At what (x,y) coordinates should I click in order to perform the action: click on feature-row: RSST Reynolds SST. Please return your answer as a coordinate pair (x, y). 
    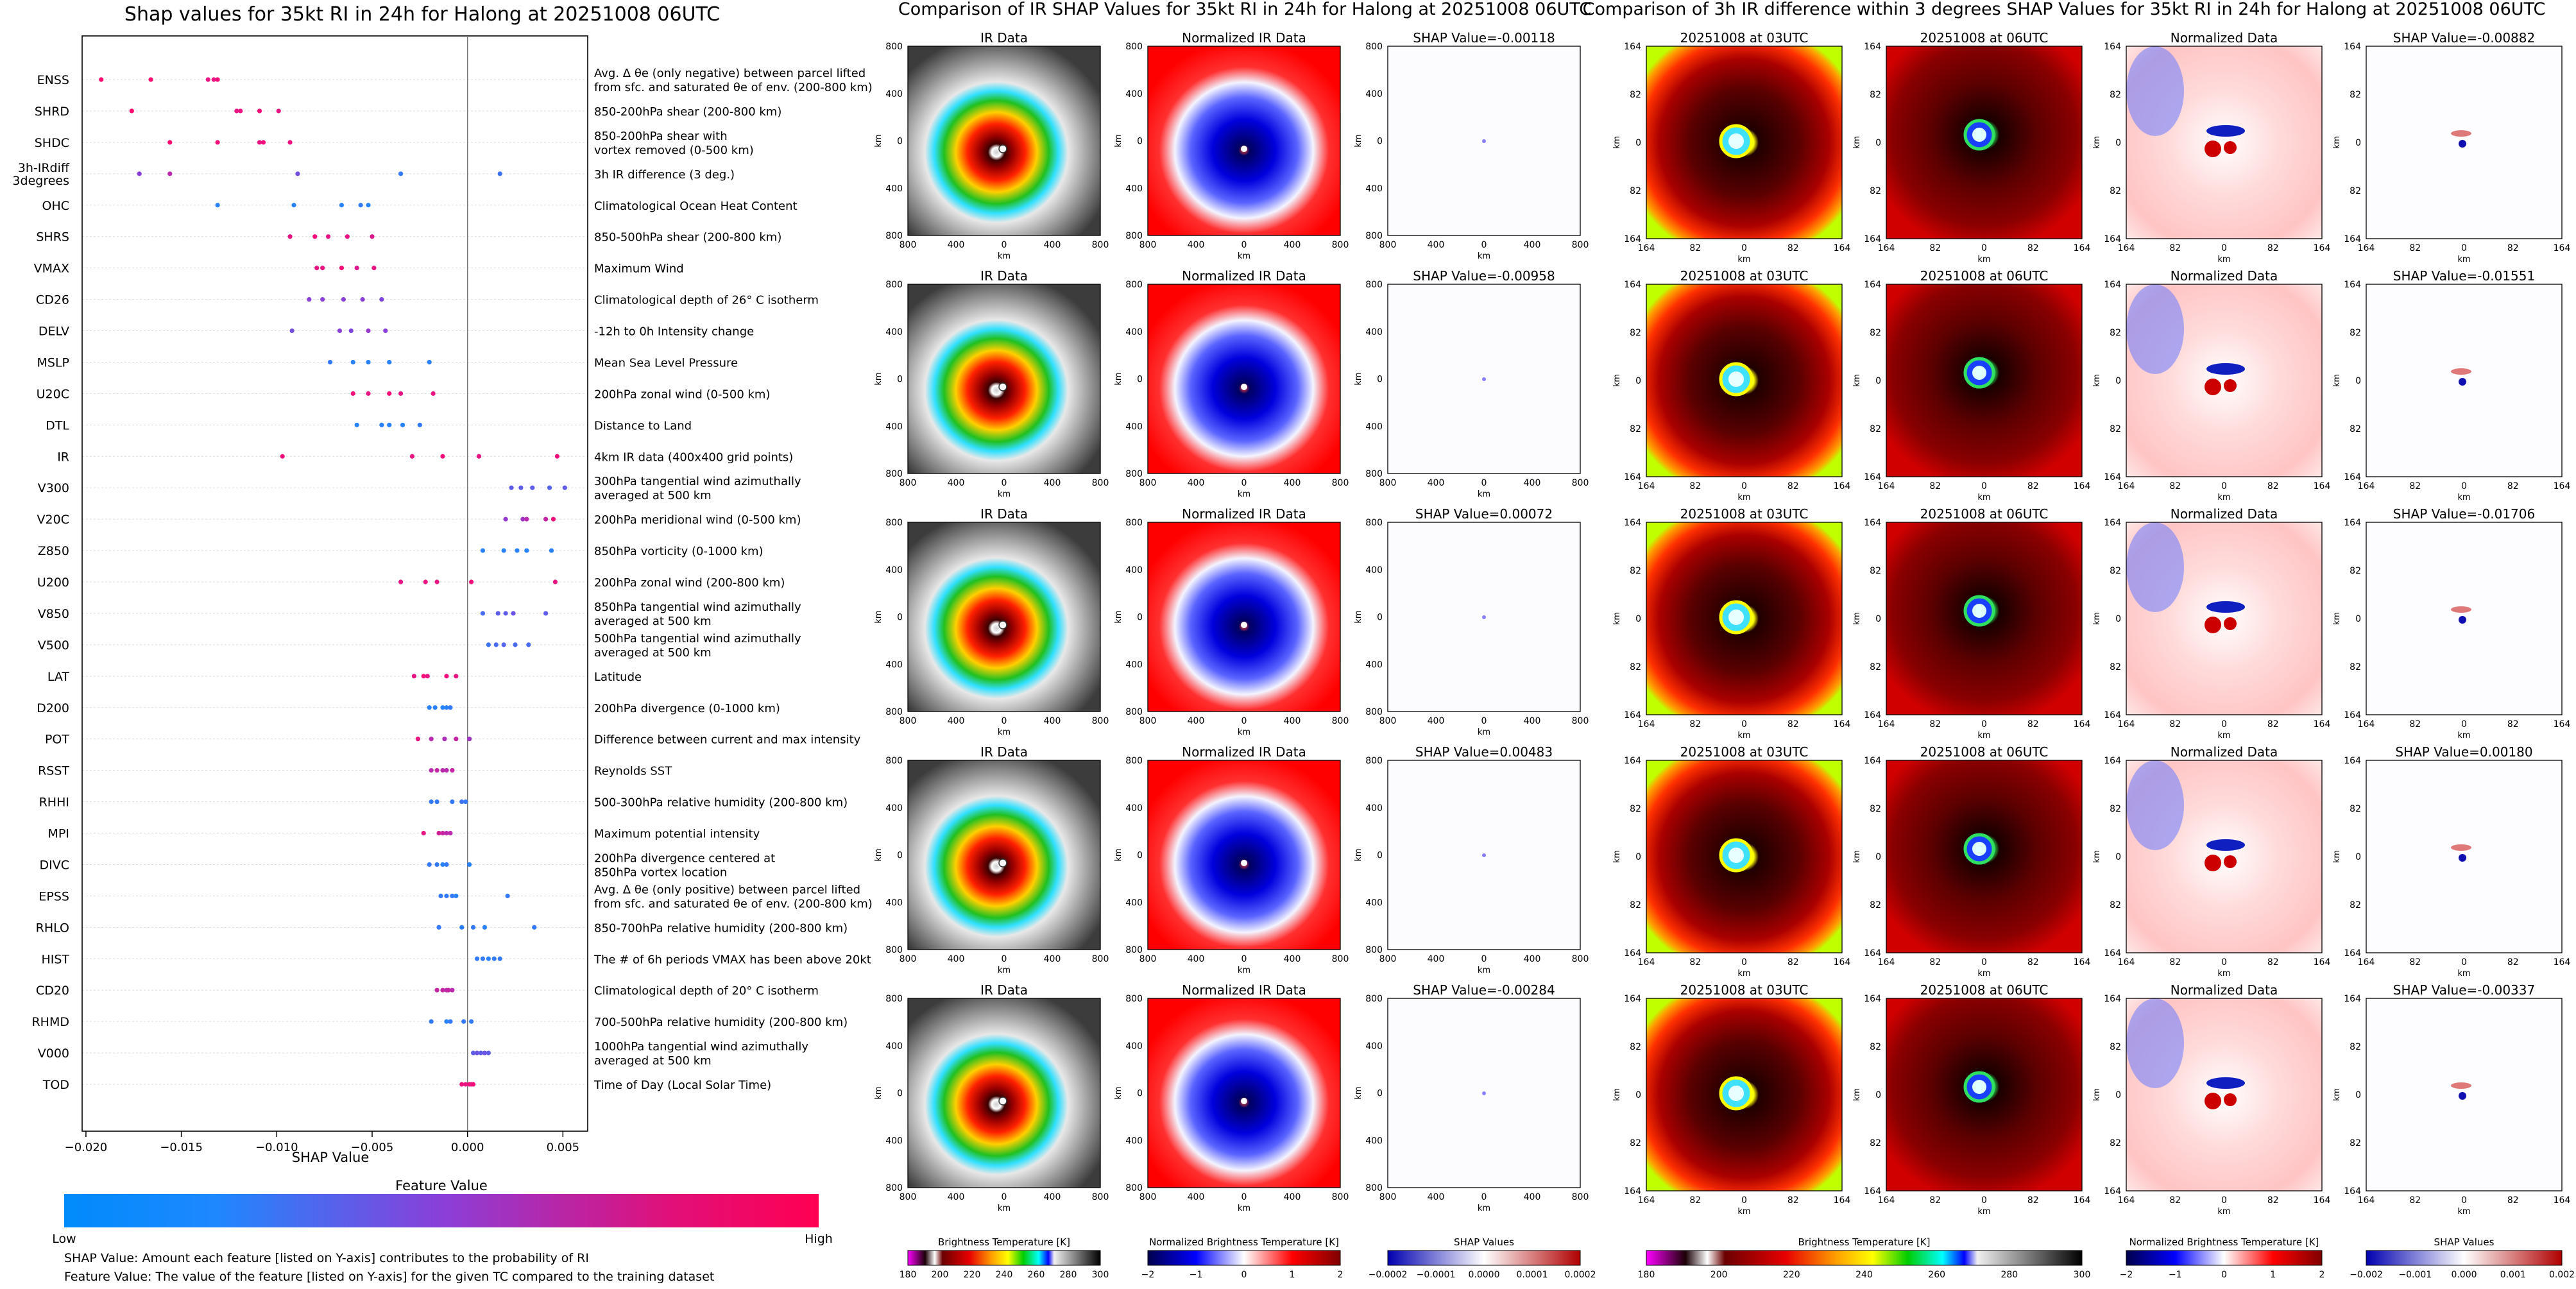
    Looking at the image, I should click on (355, 771).